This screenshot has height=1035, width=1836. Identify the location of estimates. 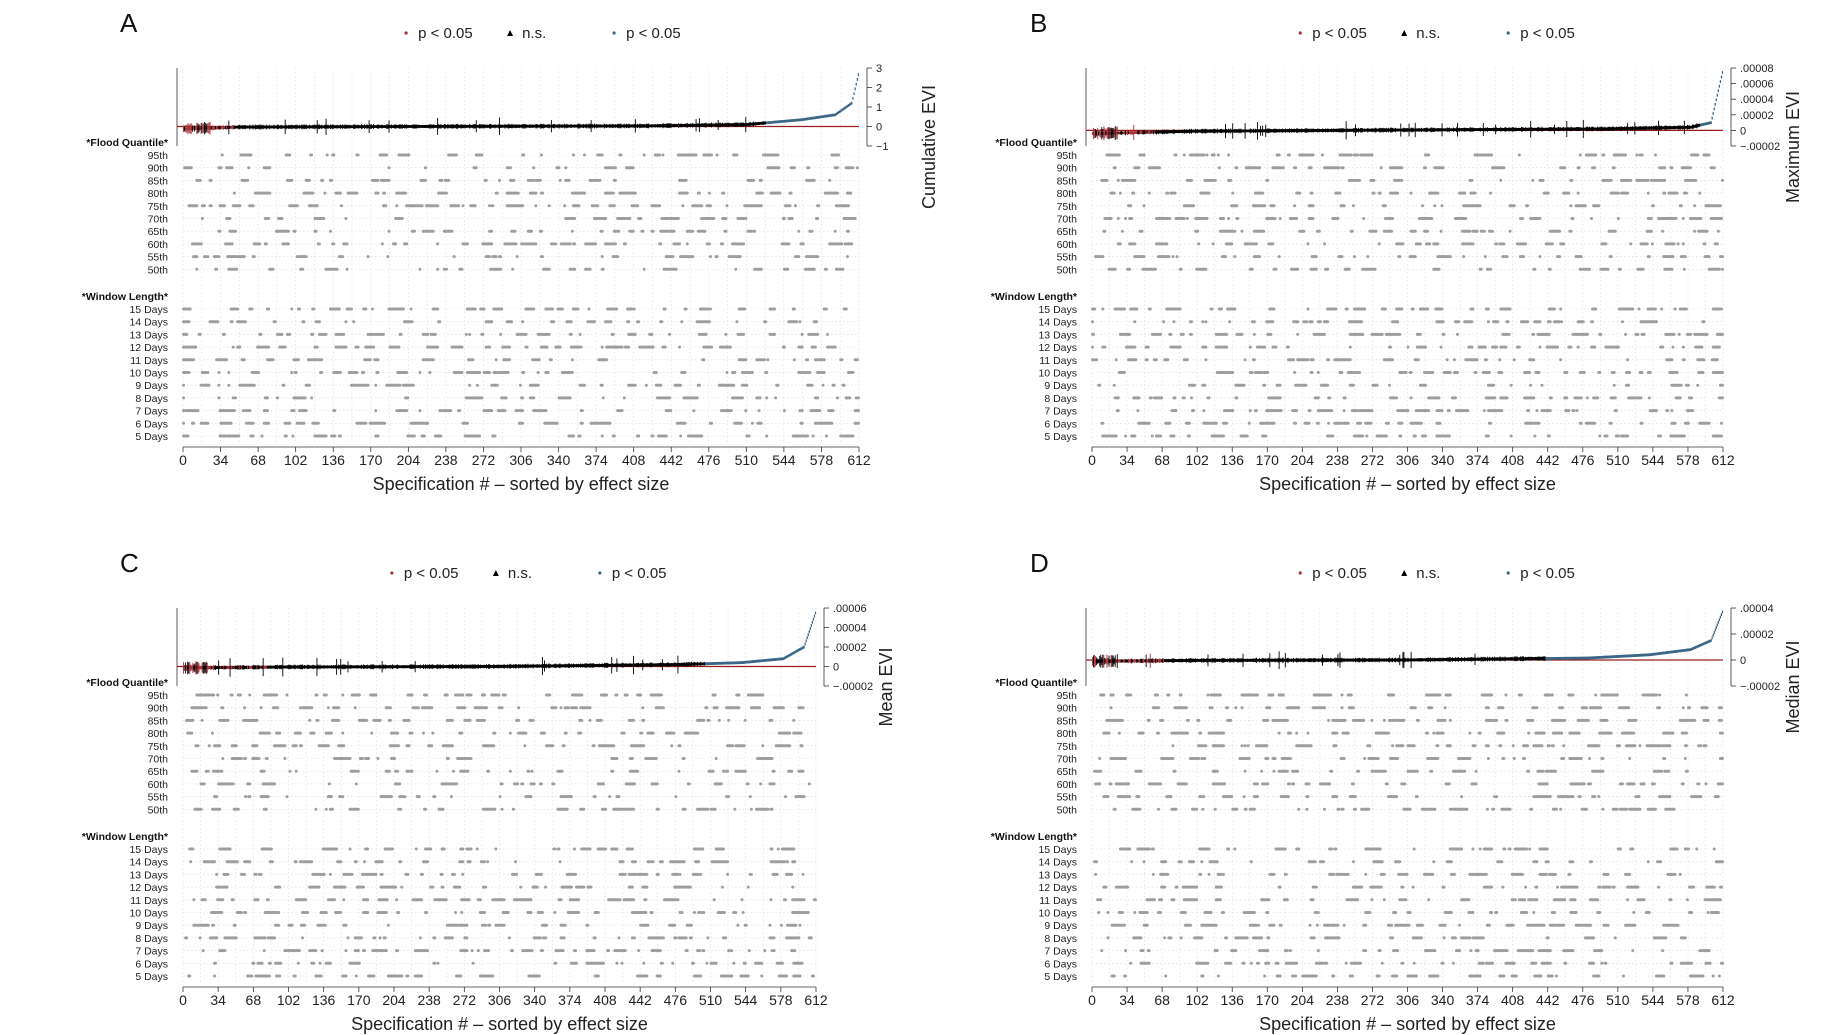
(521, 104).